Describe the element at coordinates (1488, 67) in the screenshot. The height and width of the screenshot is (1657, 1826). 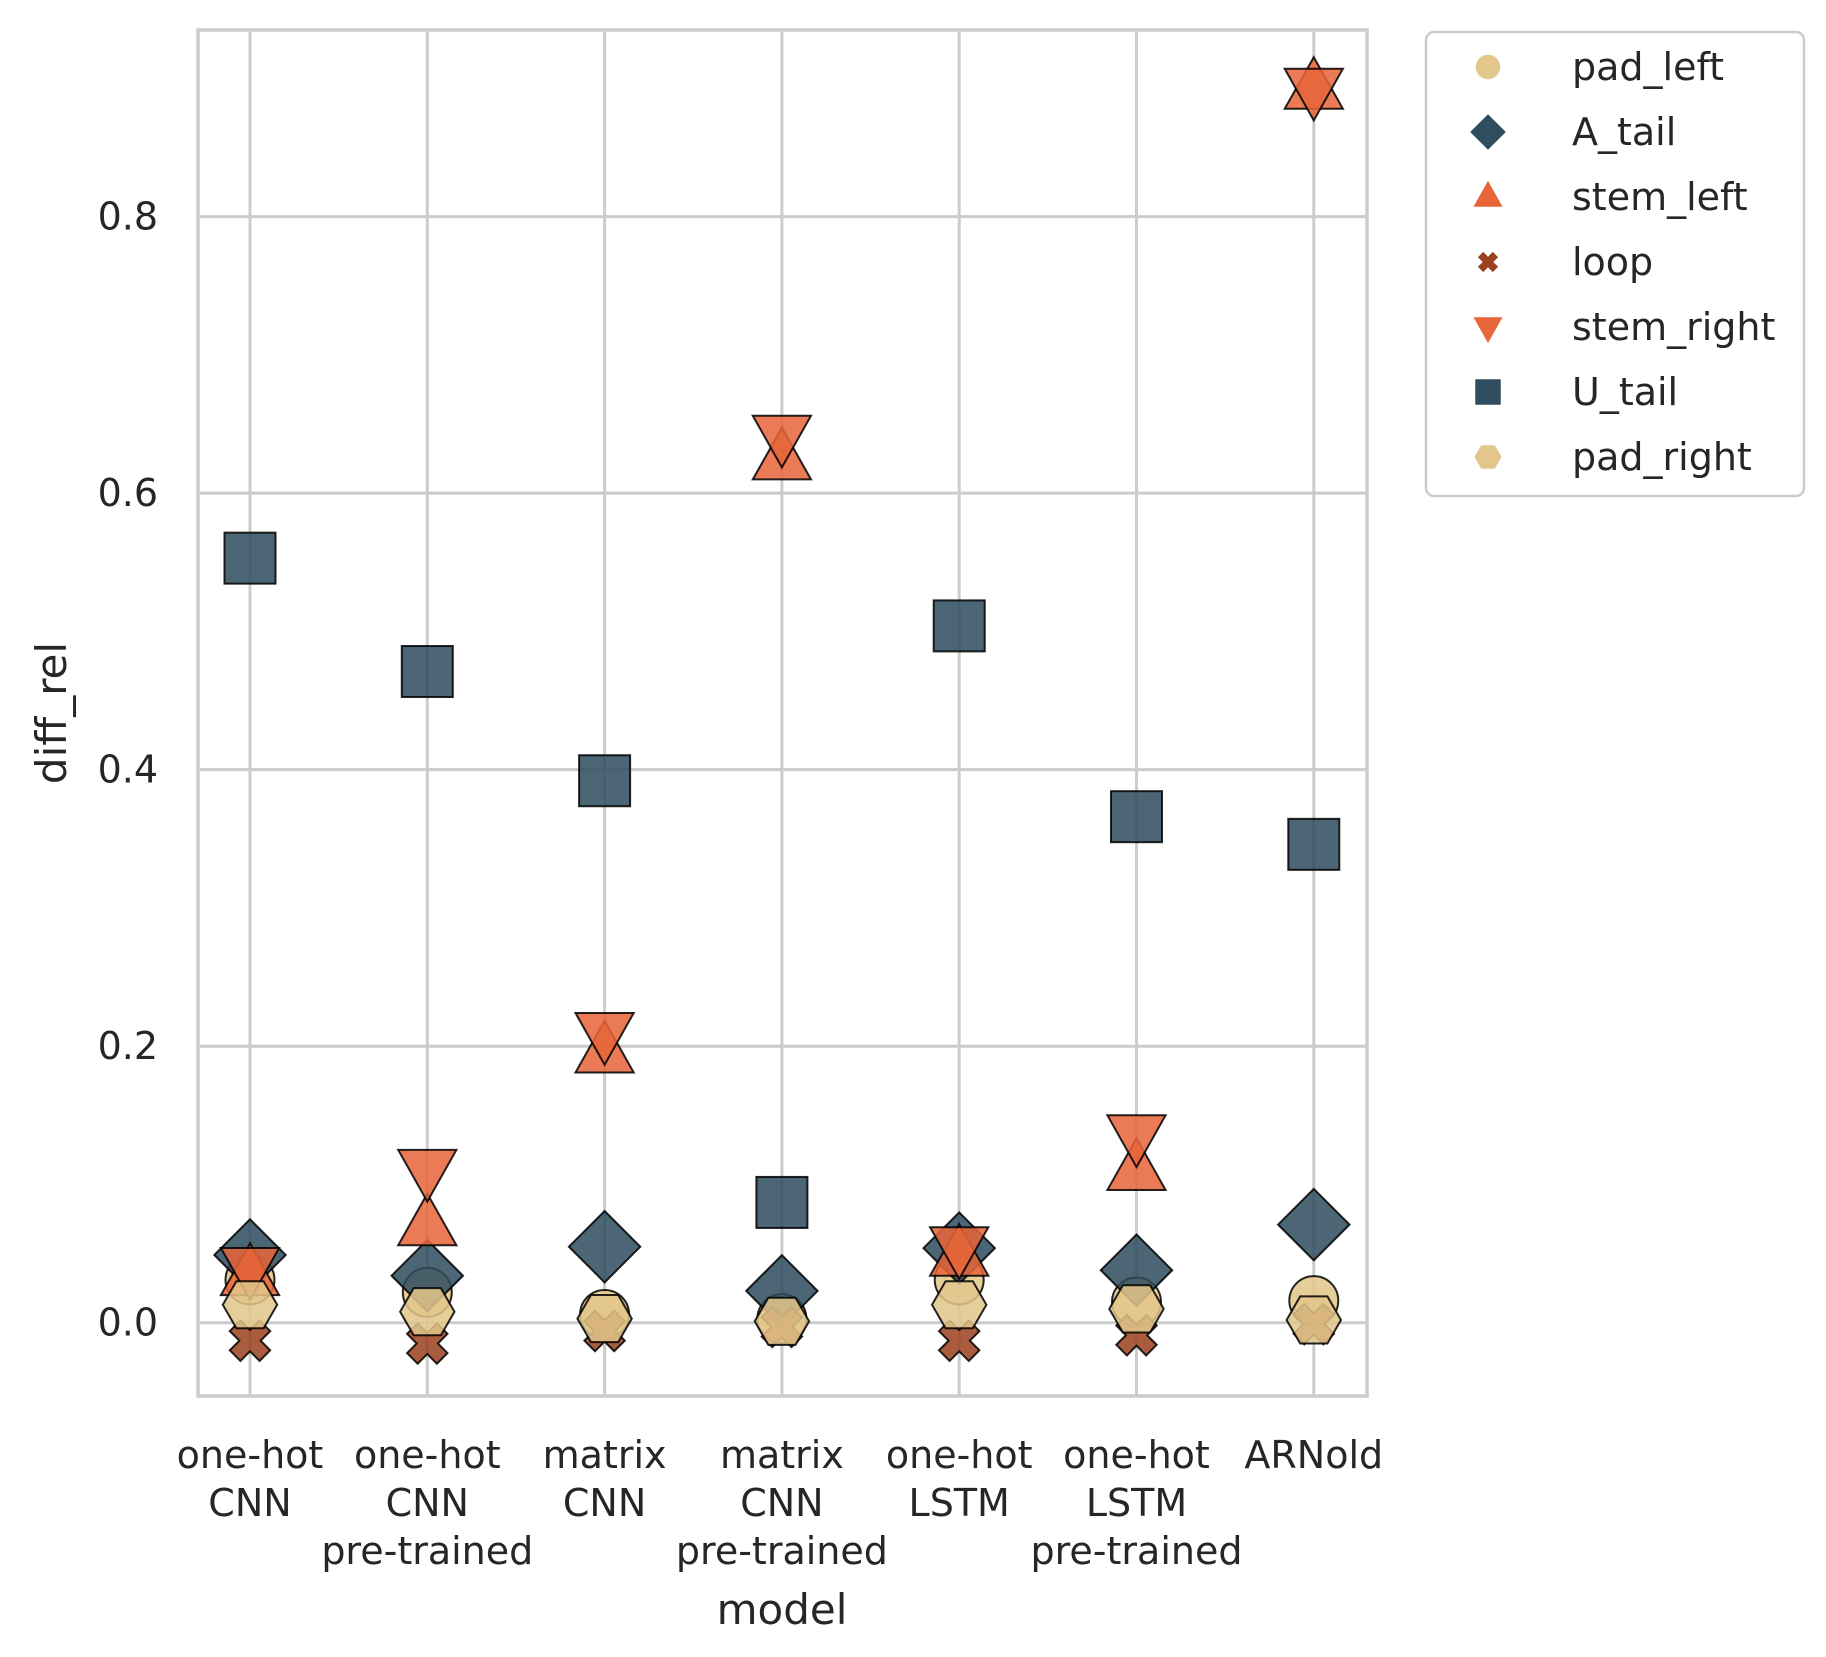
I see `legend-marker-pad_left` at that location.